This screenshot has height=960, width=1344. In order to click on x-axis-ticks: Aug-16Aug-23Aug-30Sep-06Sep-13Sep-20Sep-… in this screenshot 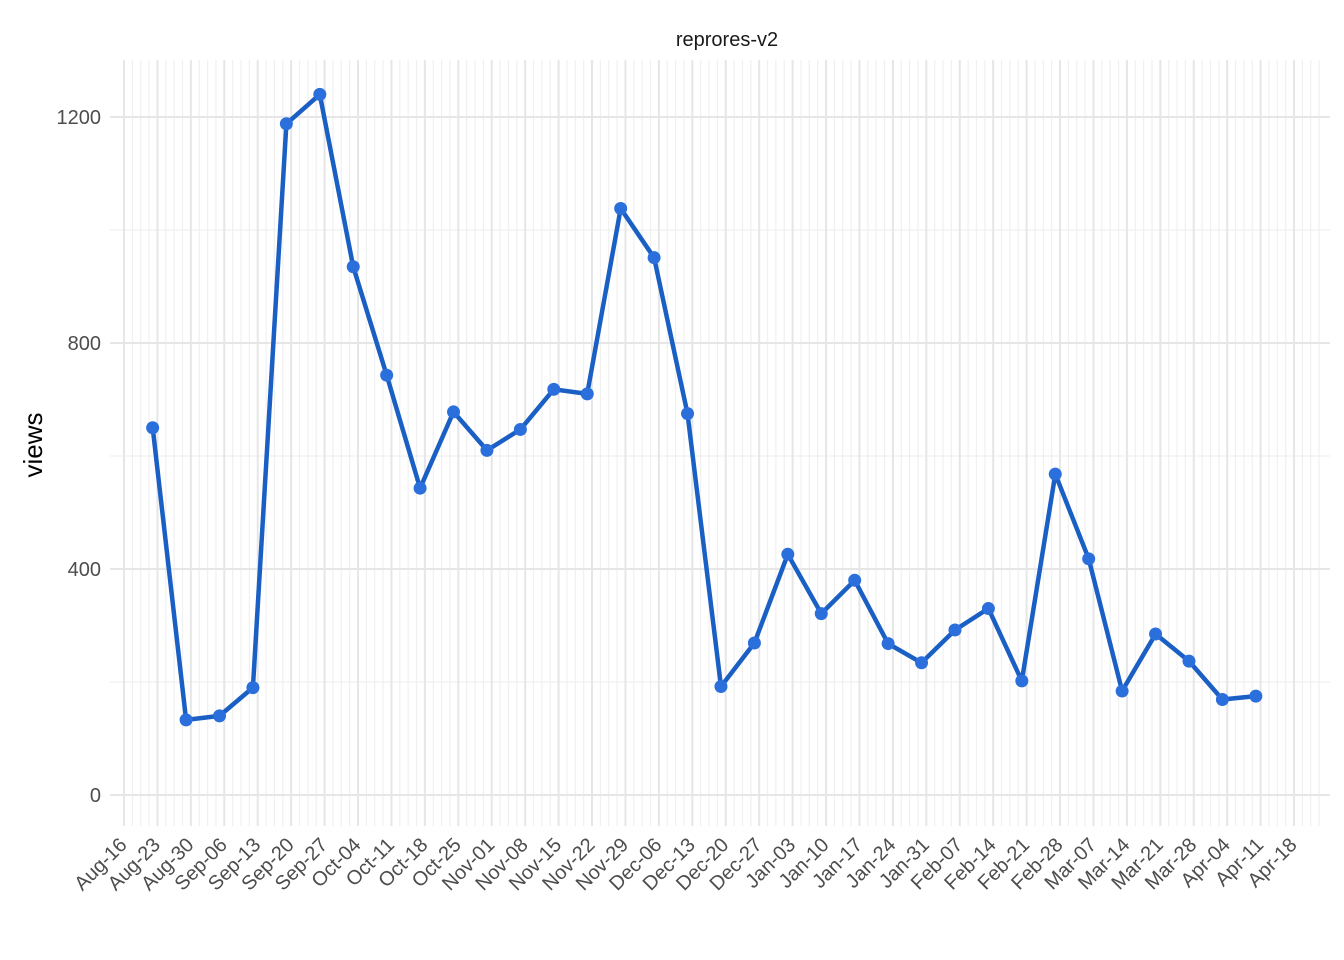, I will do `click(685, 864)`.